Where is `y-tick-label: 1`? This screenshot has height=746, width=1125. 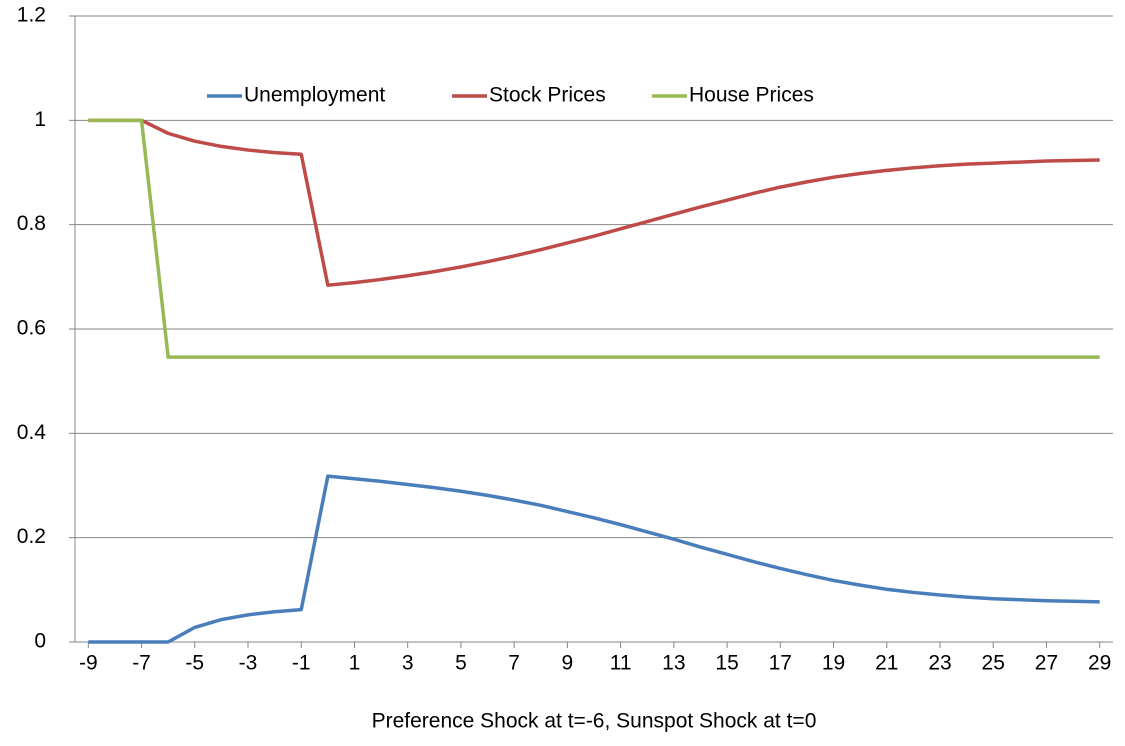
y-tick-label: 1 is located at coordinates (40, 119).